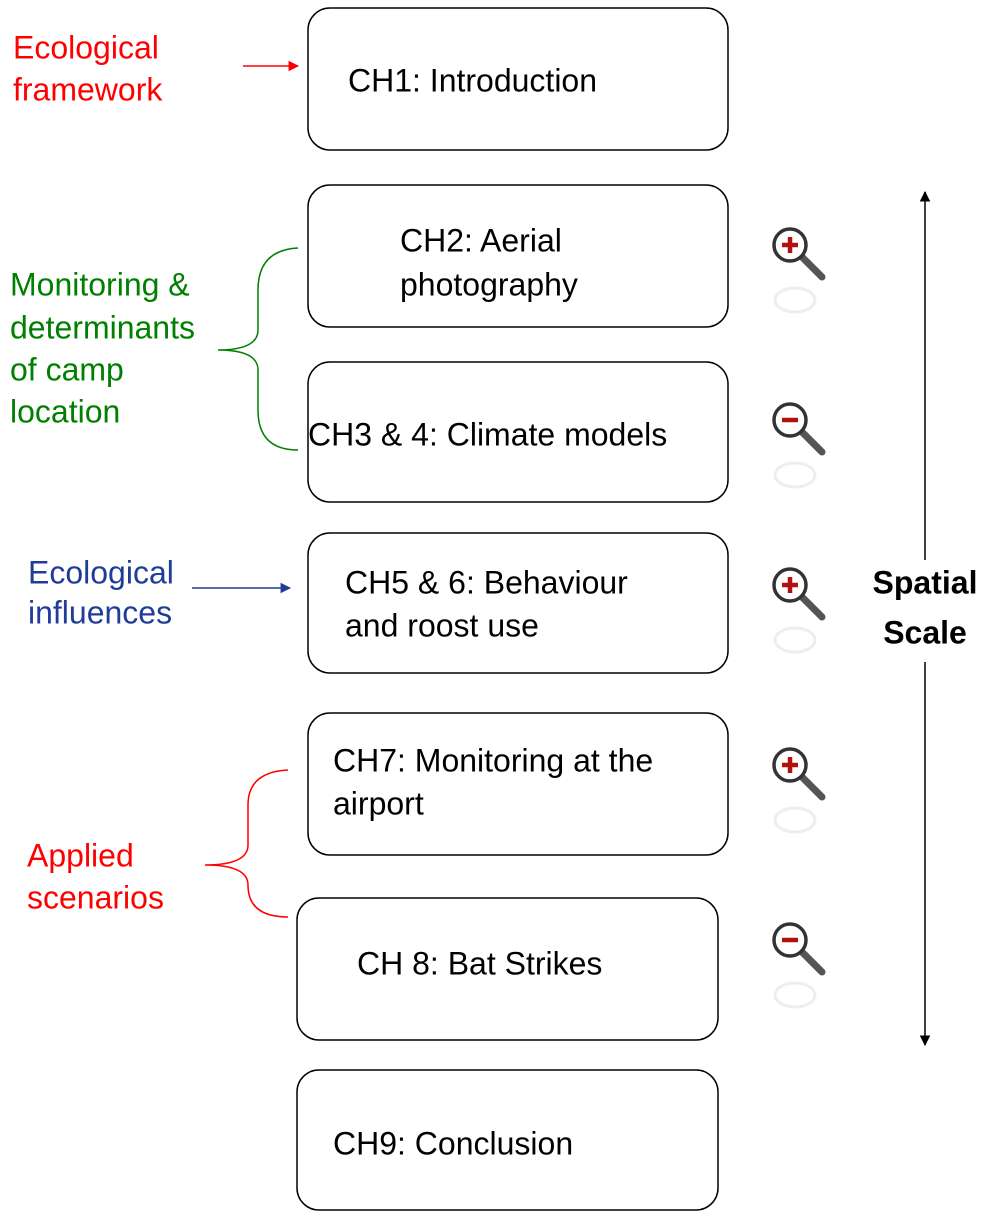 This screenshot has width=992, height=1217. What do you see at coordinates (88, 89) in the screenshot?
I see `annotation-label: framework` at bounding box center [88, 89].